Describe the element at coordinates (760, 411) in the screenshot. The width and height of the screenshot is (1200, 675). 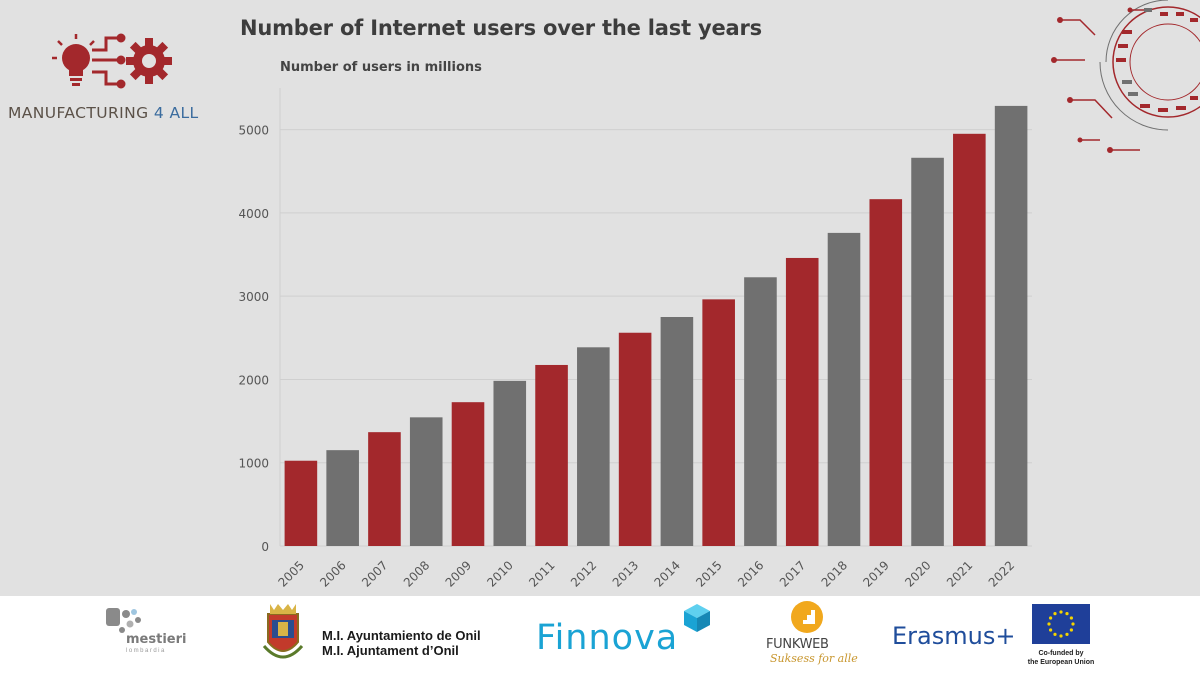
I see `bar-2016` at that location.